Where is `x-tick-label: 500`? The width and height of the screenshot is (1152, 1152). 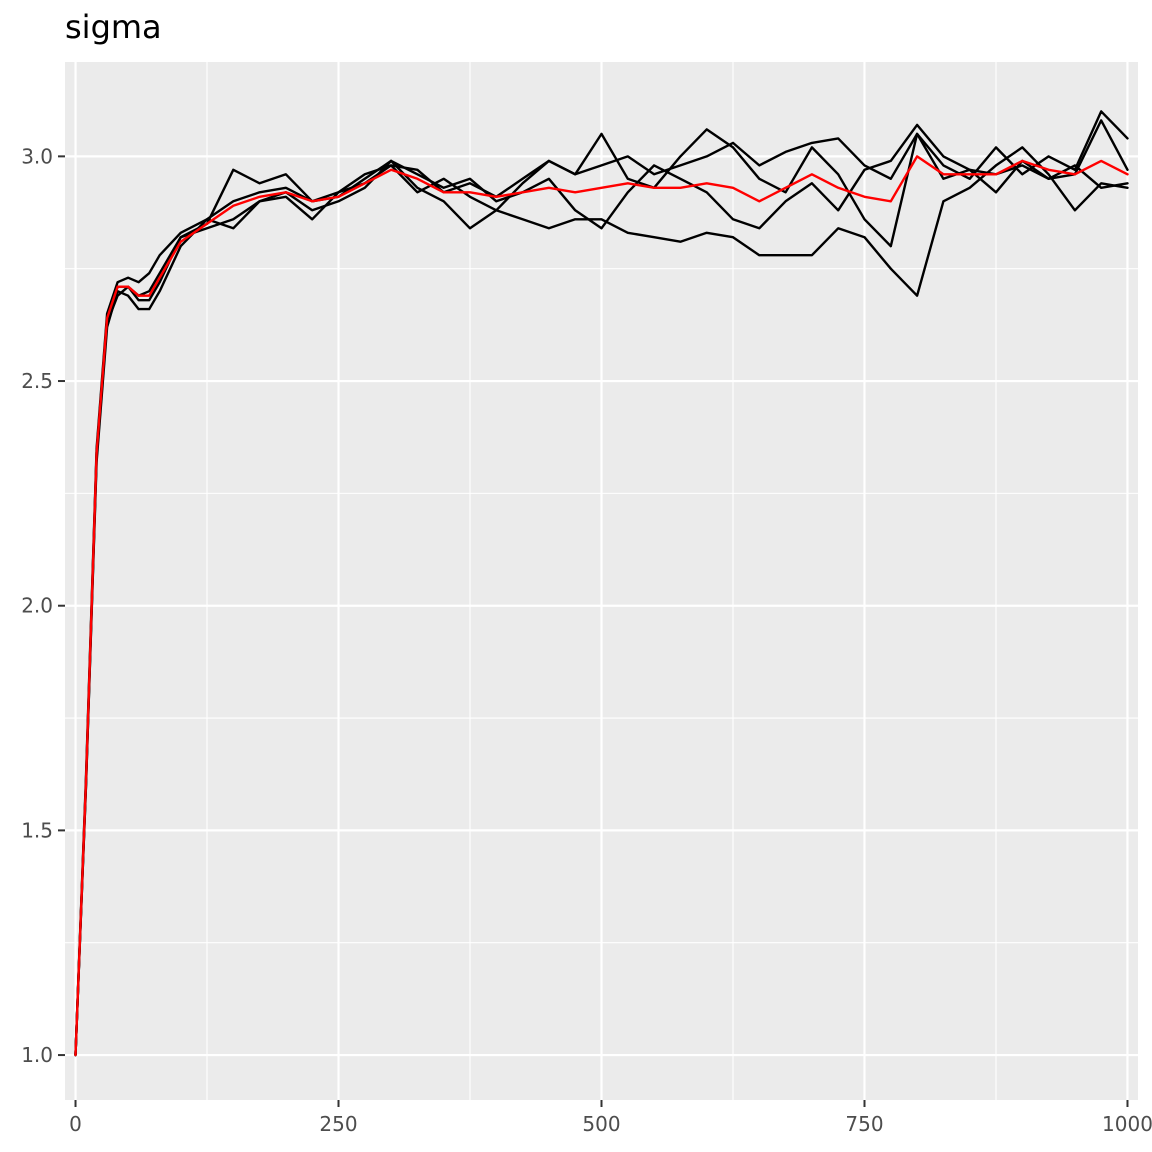 x-tick-label: 500 is located at coordinates (601, 1124).